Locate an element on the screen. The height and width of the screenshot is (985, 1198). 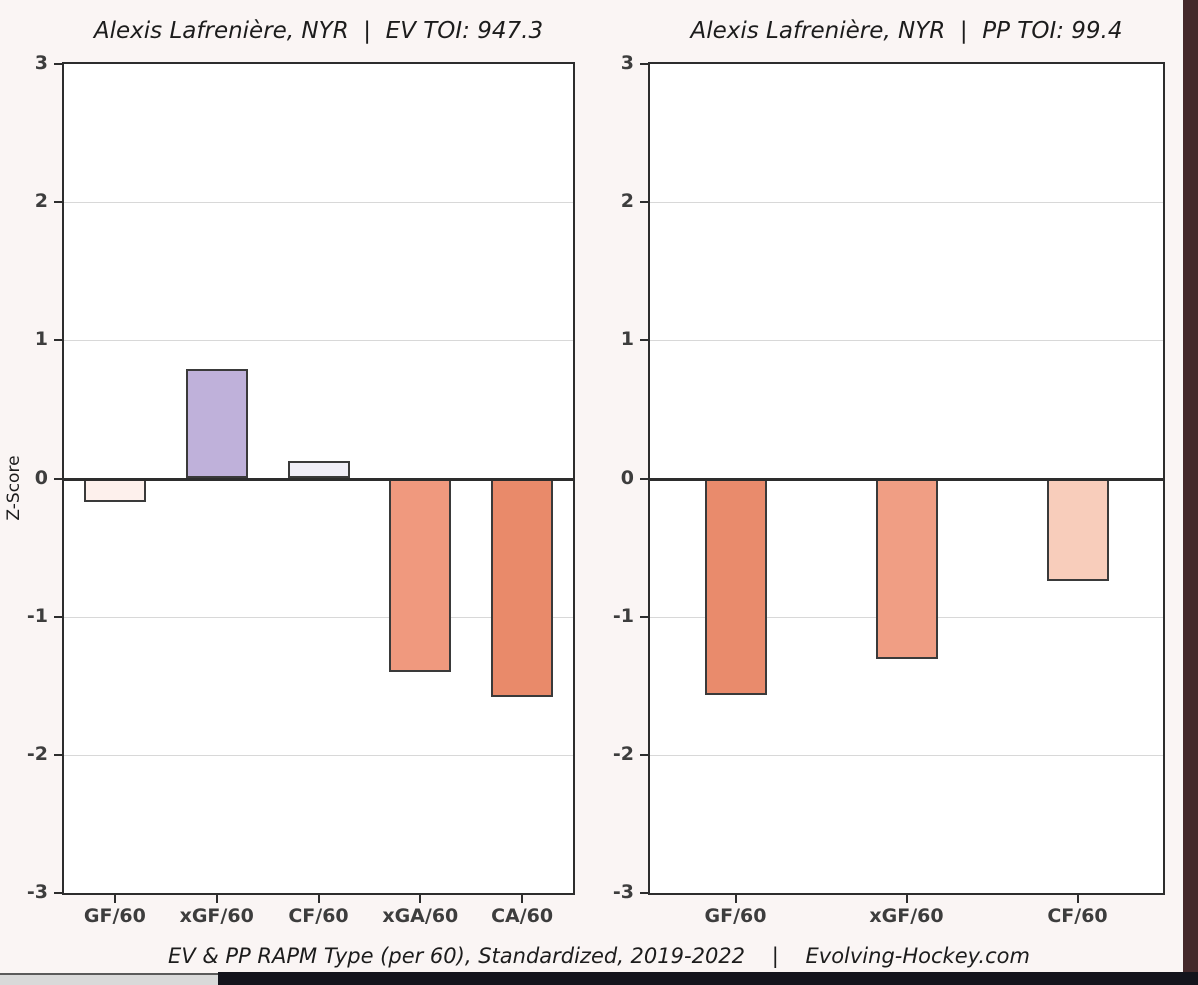
pp-chart-title: Alexis Lafrenière, NYR | PP TOI: 99.4 is located at coordinates (906, 31).